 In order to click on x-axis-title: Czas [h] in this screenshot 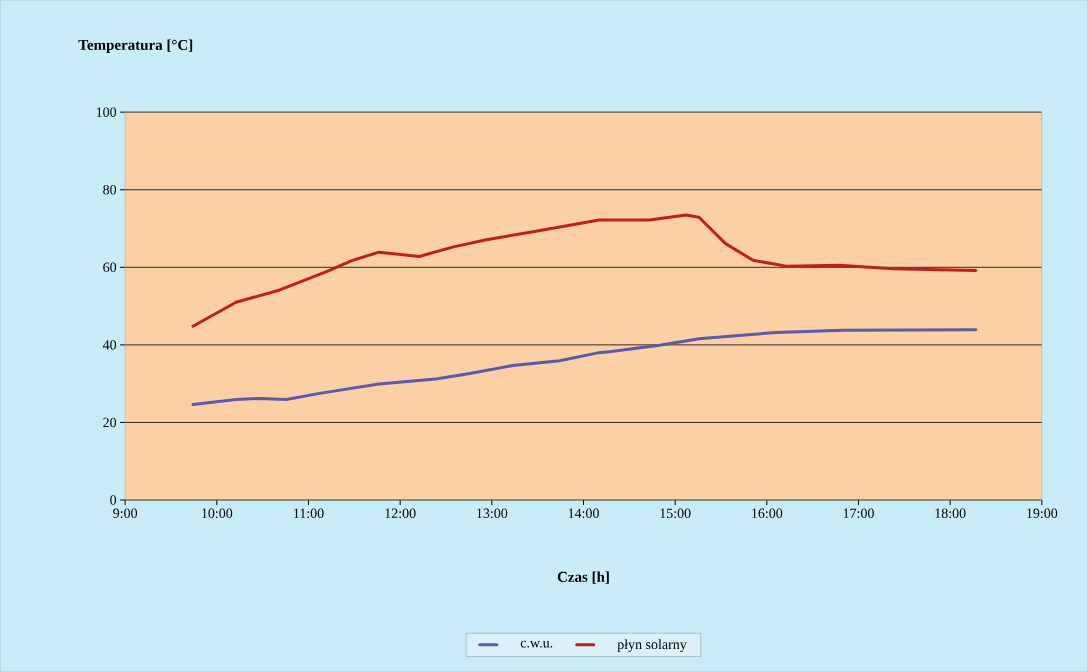, I will do `click(583, 577)`.